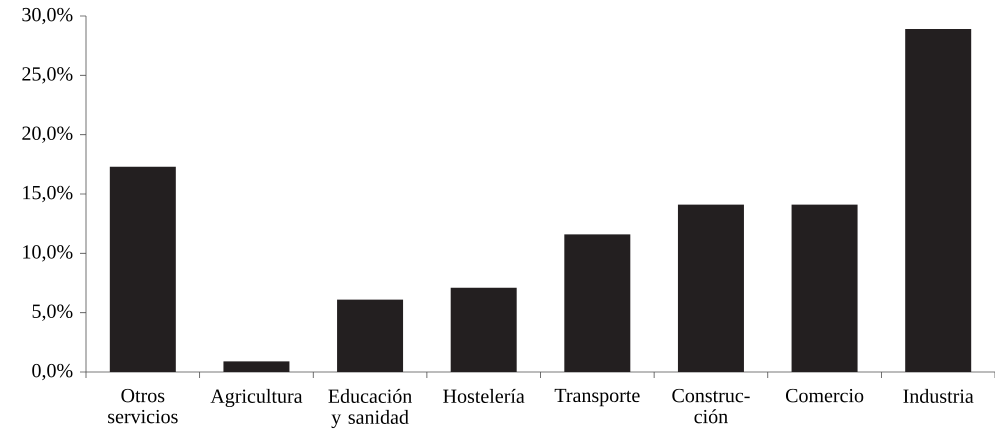 This screenshot has height=431, width=995. I want to click on y-tick-label: 0,0%, so click(52, 372).